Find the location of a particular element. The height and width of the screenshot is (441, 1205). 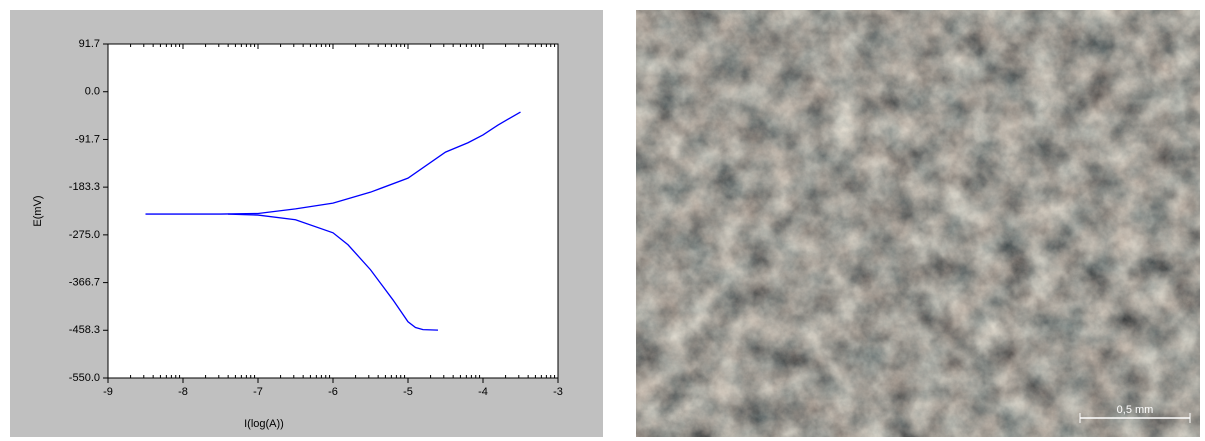

x-tick-label: -8 is located at coordinates (183, 392).